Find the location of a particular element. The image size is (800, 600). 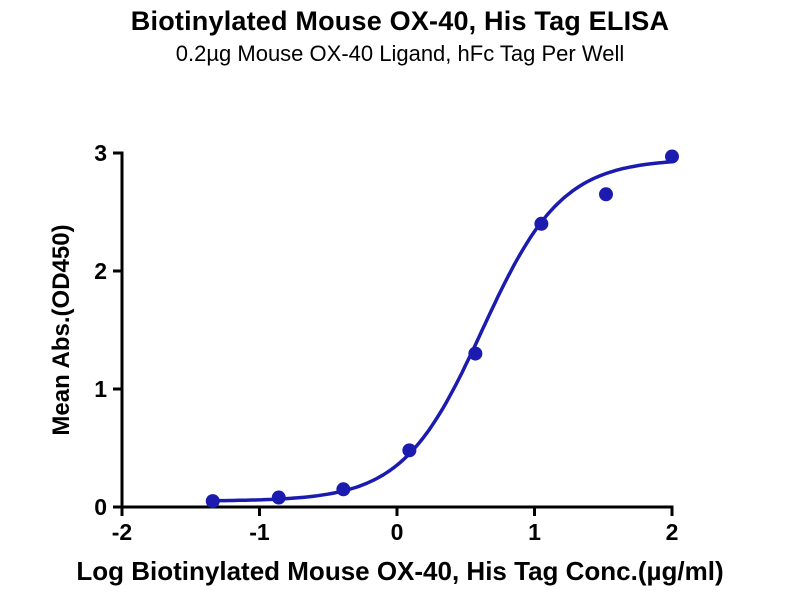

y-tick-label: 2 is located at coordinates (100, 271).